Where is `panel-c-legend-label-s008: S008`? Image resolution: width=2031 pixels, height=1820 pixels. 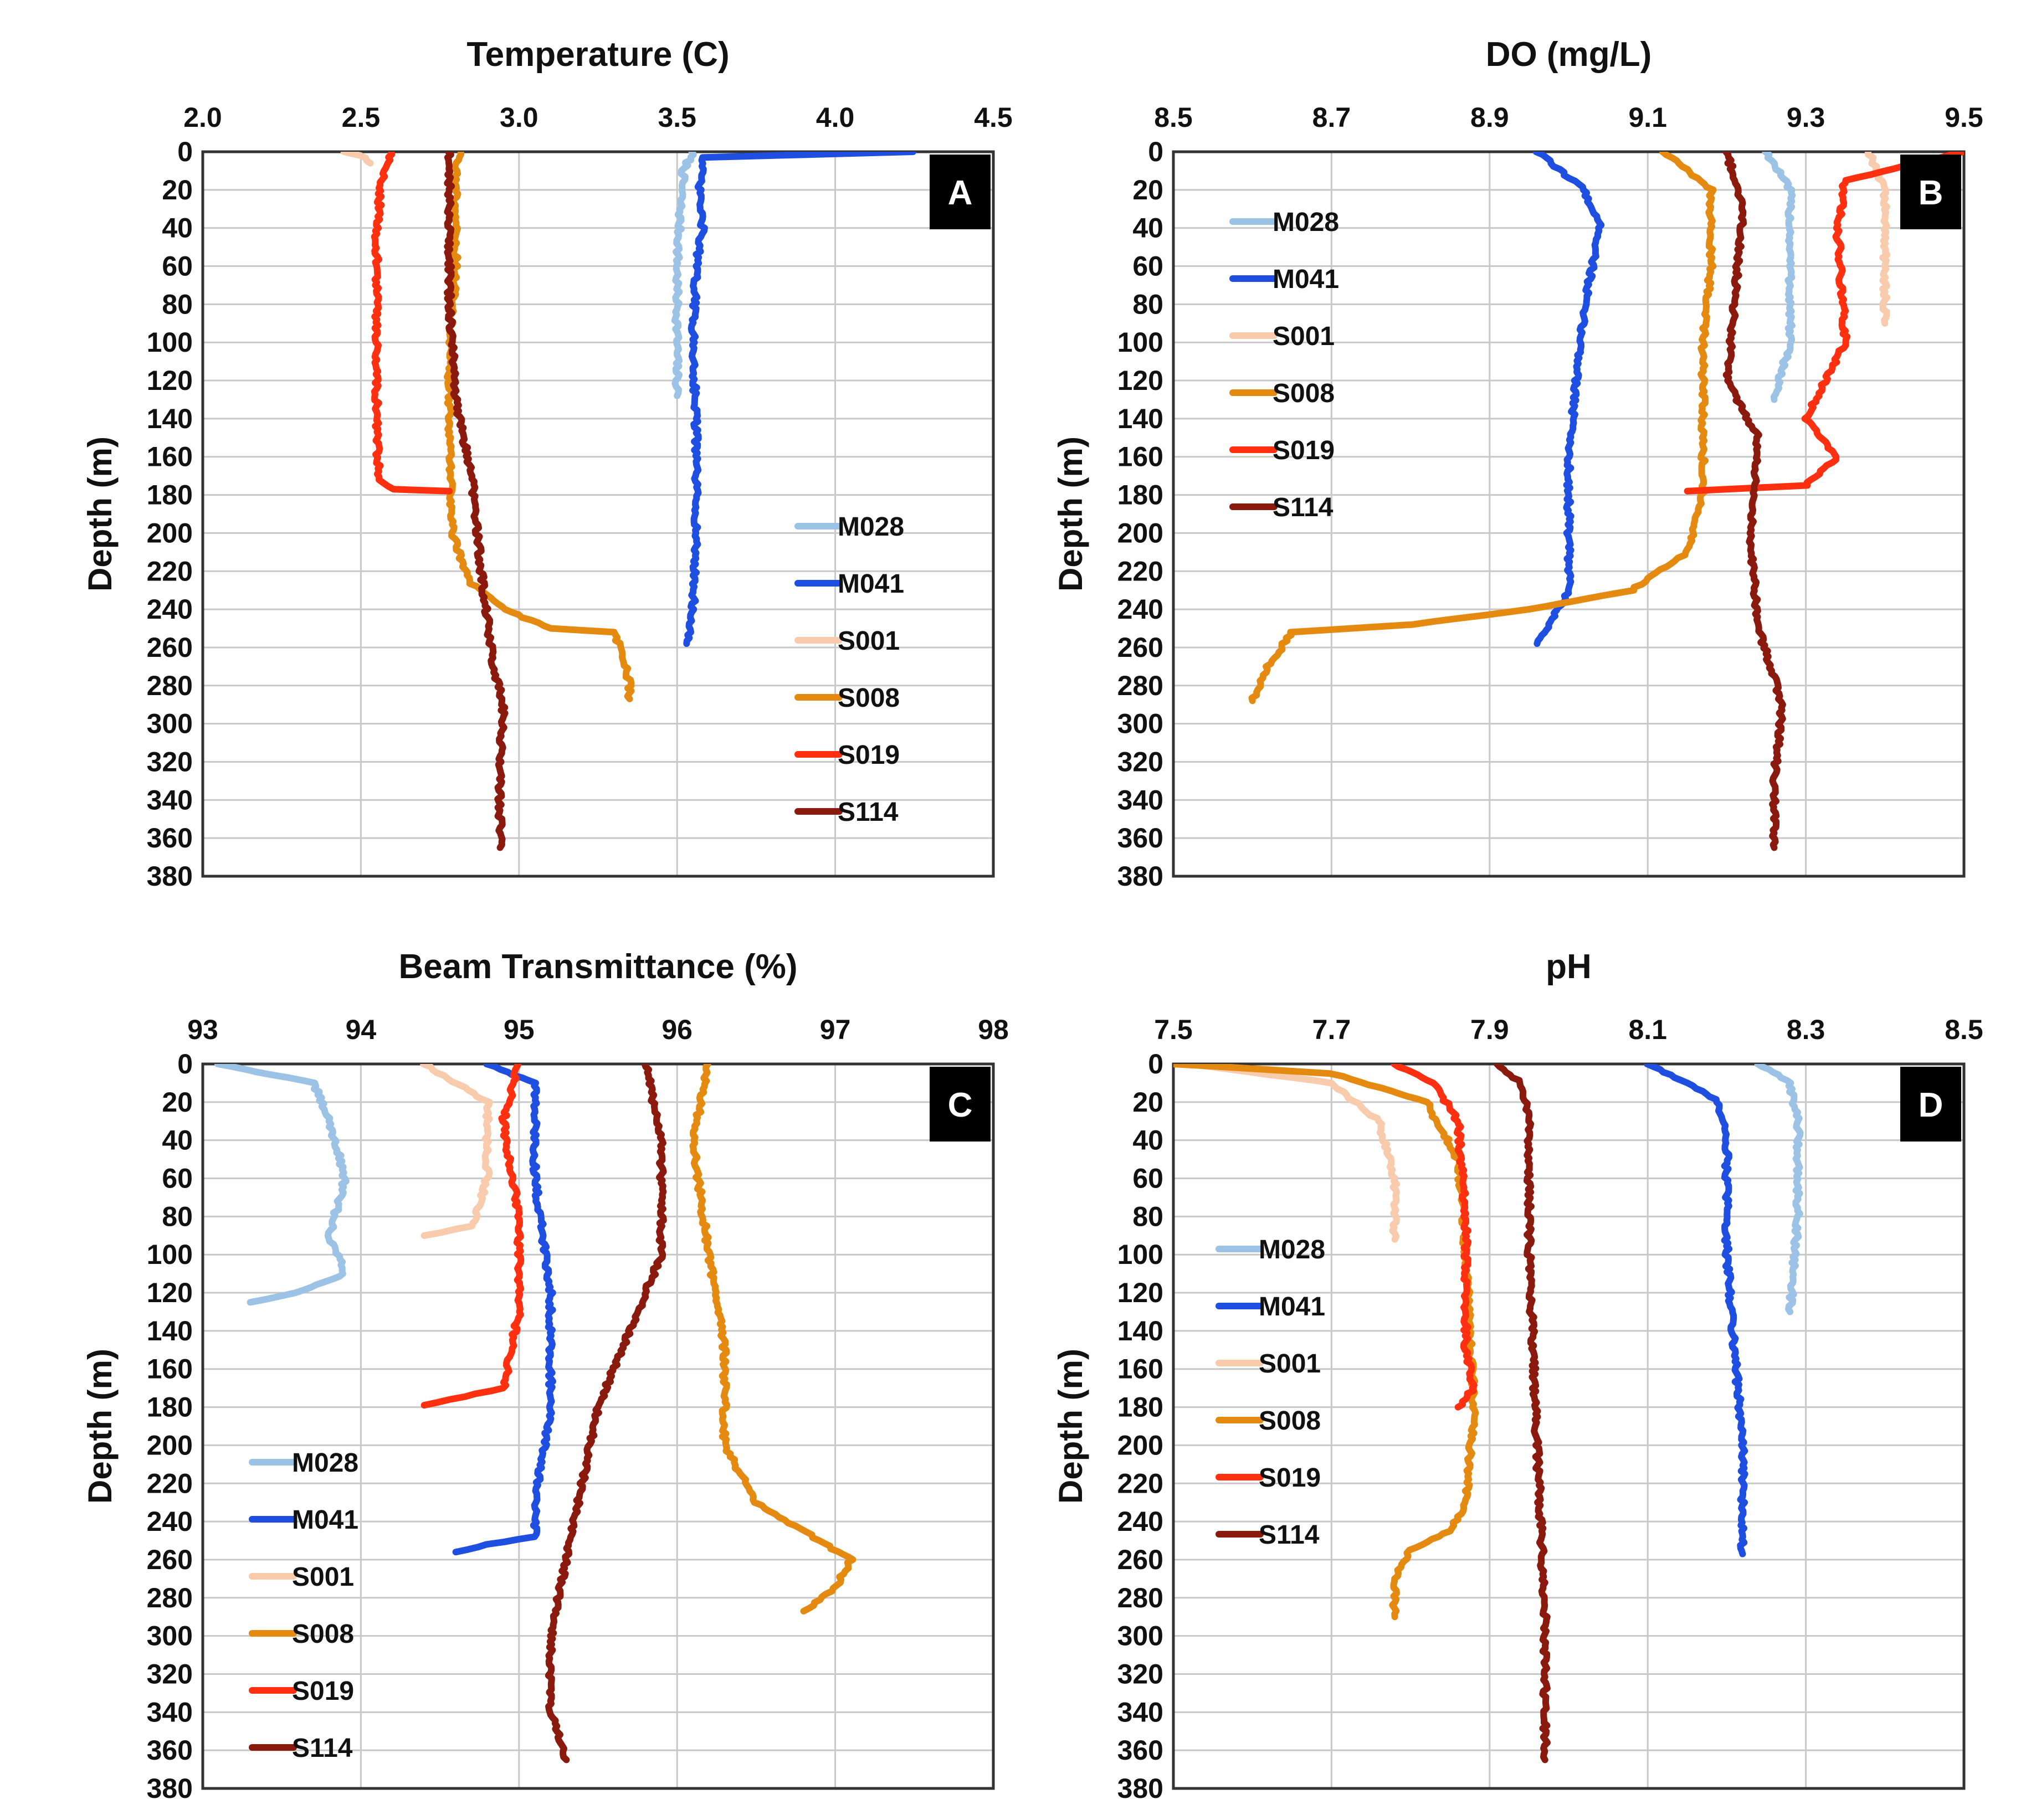
panel-c-legend-label-s008: S008 is located at coordinates (323, 1634).